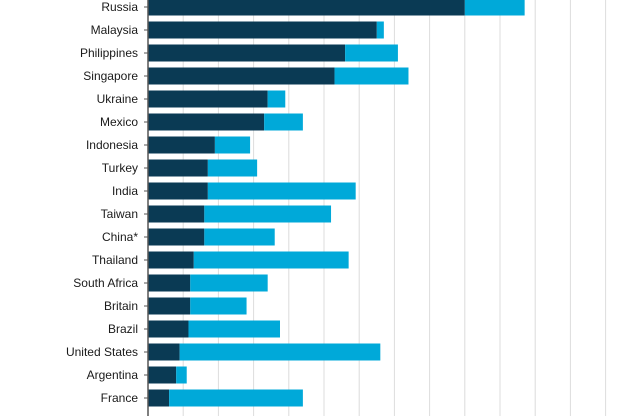  What do you see at coordinates (119, 214) in the screenshot?
I see `category-label: Taiwan` at bounding box center [119, 214].